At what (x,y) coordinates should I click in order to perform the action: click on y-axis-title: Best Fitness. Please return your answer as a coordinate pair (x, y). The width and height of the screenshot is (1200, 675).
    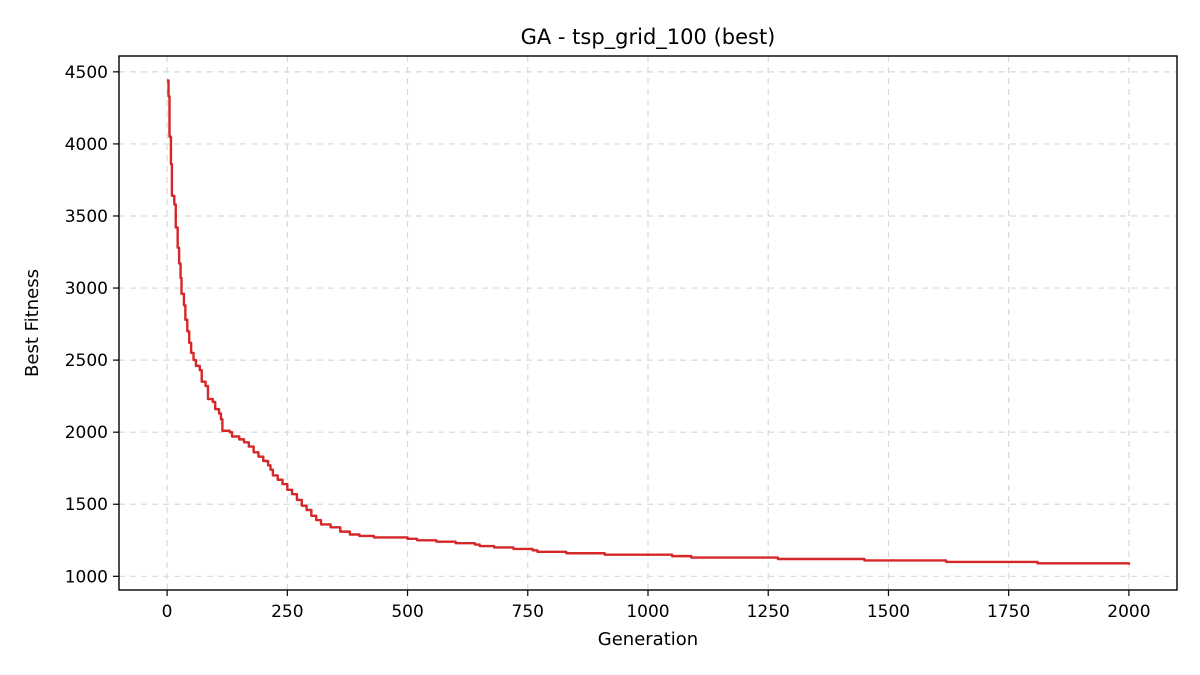
    Looking at the image, I should click on (32, 323).